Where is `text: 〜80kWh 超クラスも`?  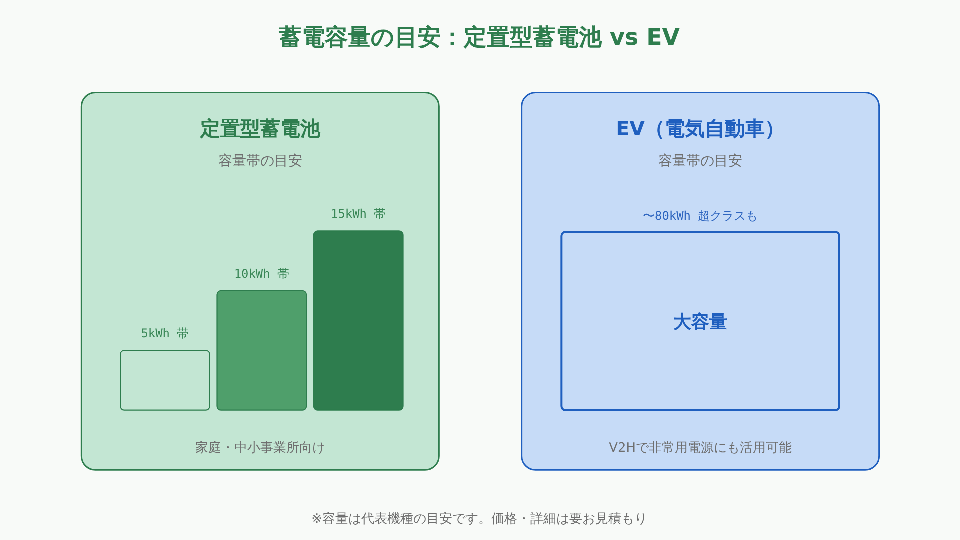
text: 〜80kWh 超クラスも is located at coordinates (700, 216).